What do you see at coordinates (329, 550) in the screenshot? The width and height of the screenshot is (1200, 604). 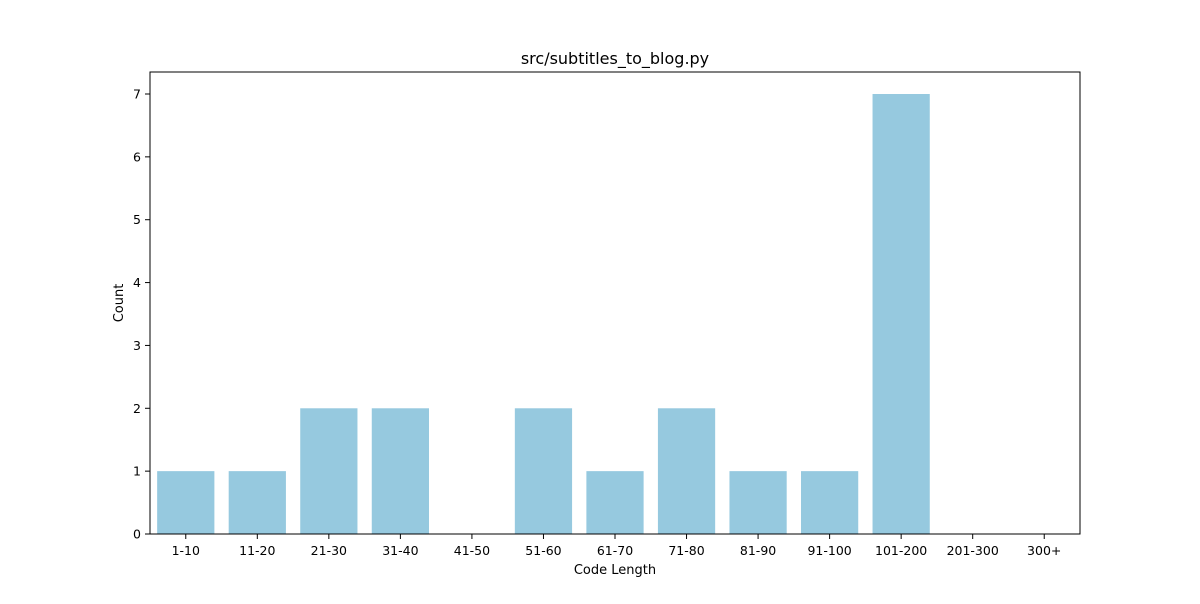 I see `x-tick-label: 21-30` at bounding box center [329, 550].